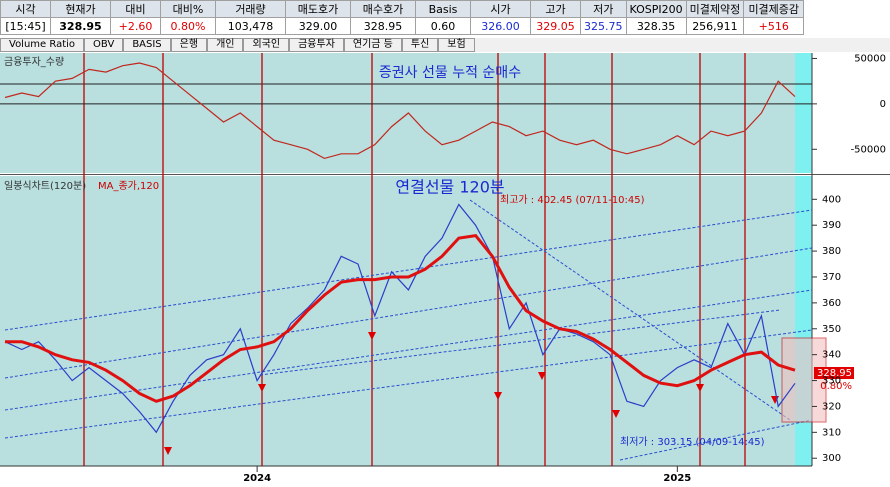 This screenshot has width=890, height=487. I want to click on tab: 투신, so click(420, 45).